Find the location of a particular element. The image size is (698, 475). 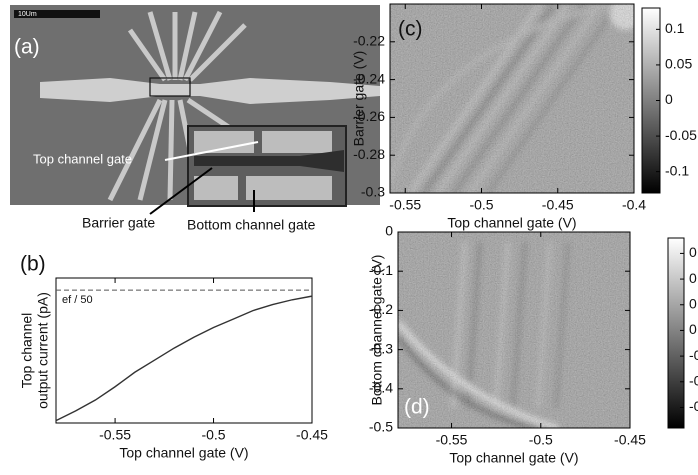

y-axis-label: output current (pA) is located at coordinates (43, 350).